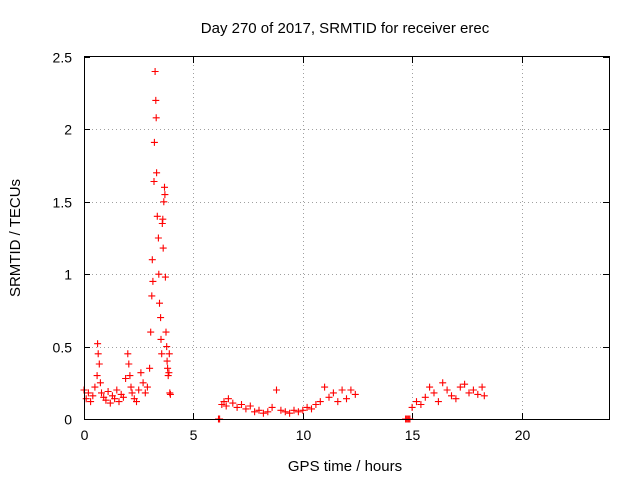 Image resolution: width=640 pixels, height=480 pixels. I want to click on x-tick-label: 10, so click(304, 435).